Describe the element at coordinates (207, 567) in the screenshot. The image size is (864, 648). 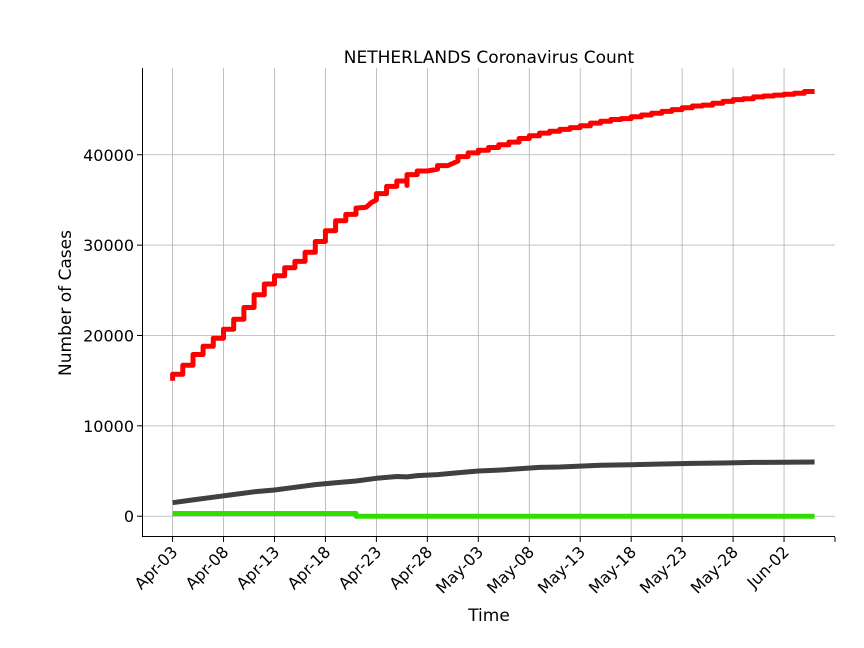
I see `x-tick-label: Apr-08` at that location.